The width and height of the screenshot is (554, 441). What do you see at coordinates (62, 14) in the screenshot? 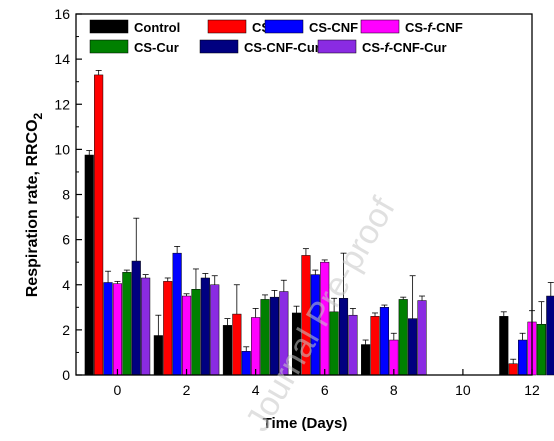
I see `y-tick-label: 16` at bounding box center [62, 14].